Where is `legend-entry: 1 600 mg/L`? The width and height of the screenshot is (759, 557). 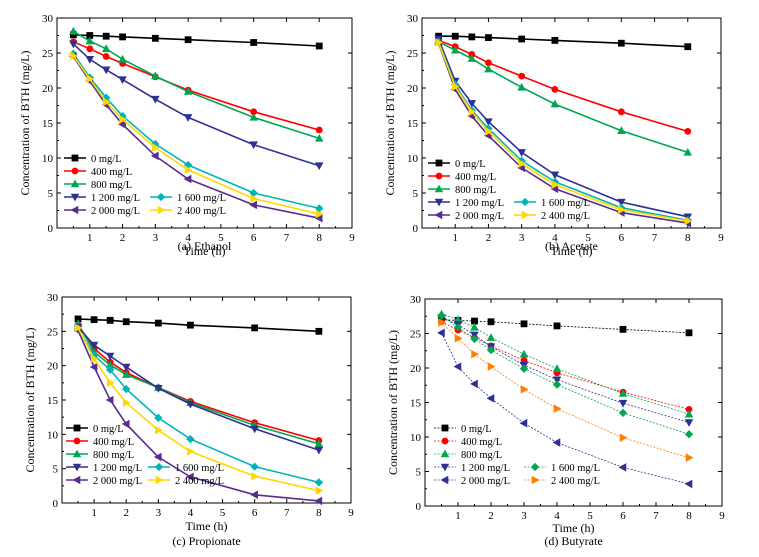
legend-entry: 1 600 mg/L is located at coordinates (186, 468).